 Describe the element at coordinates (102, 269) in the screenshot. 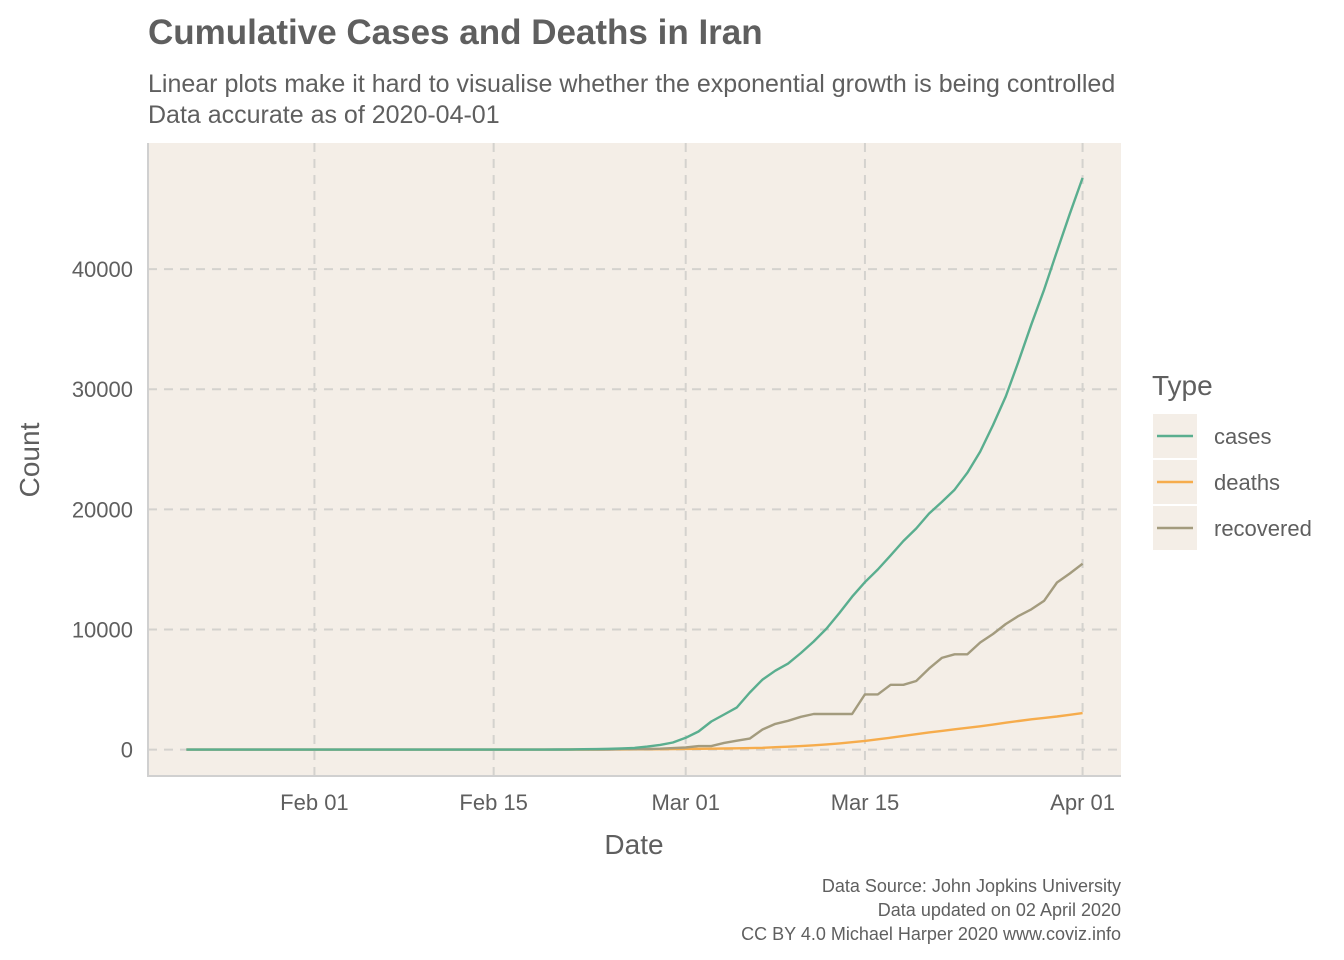

I see `y-tick-label: 40000` at that location.